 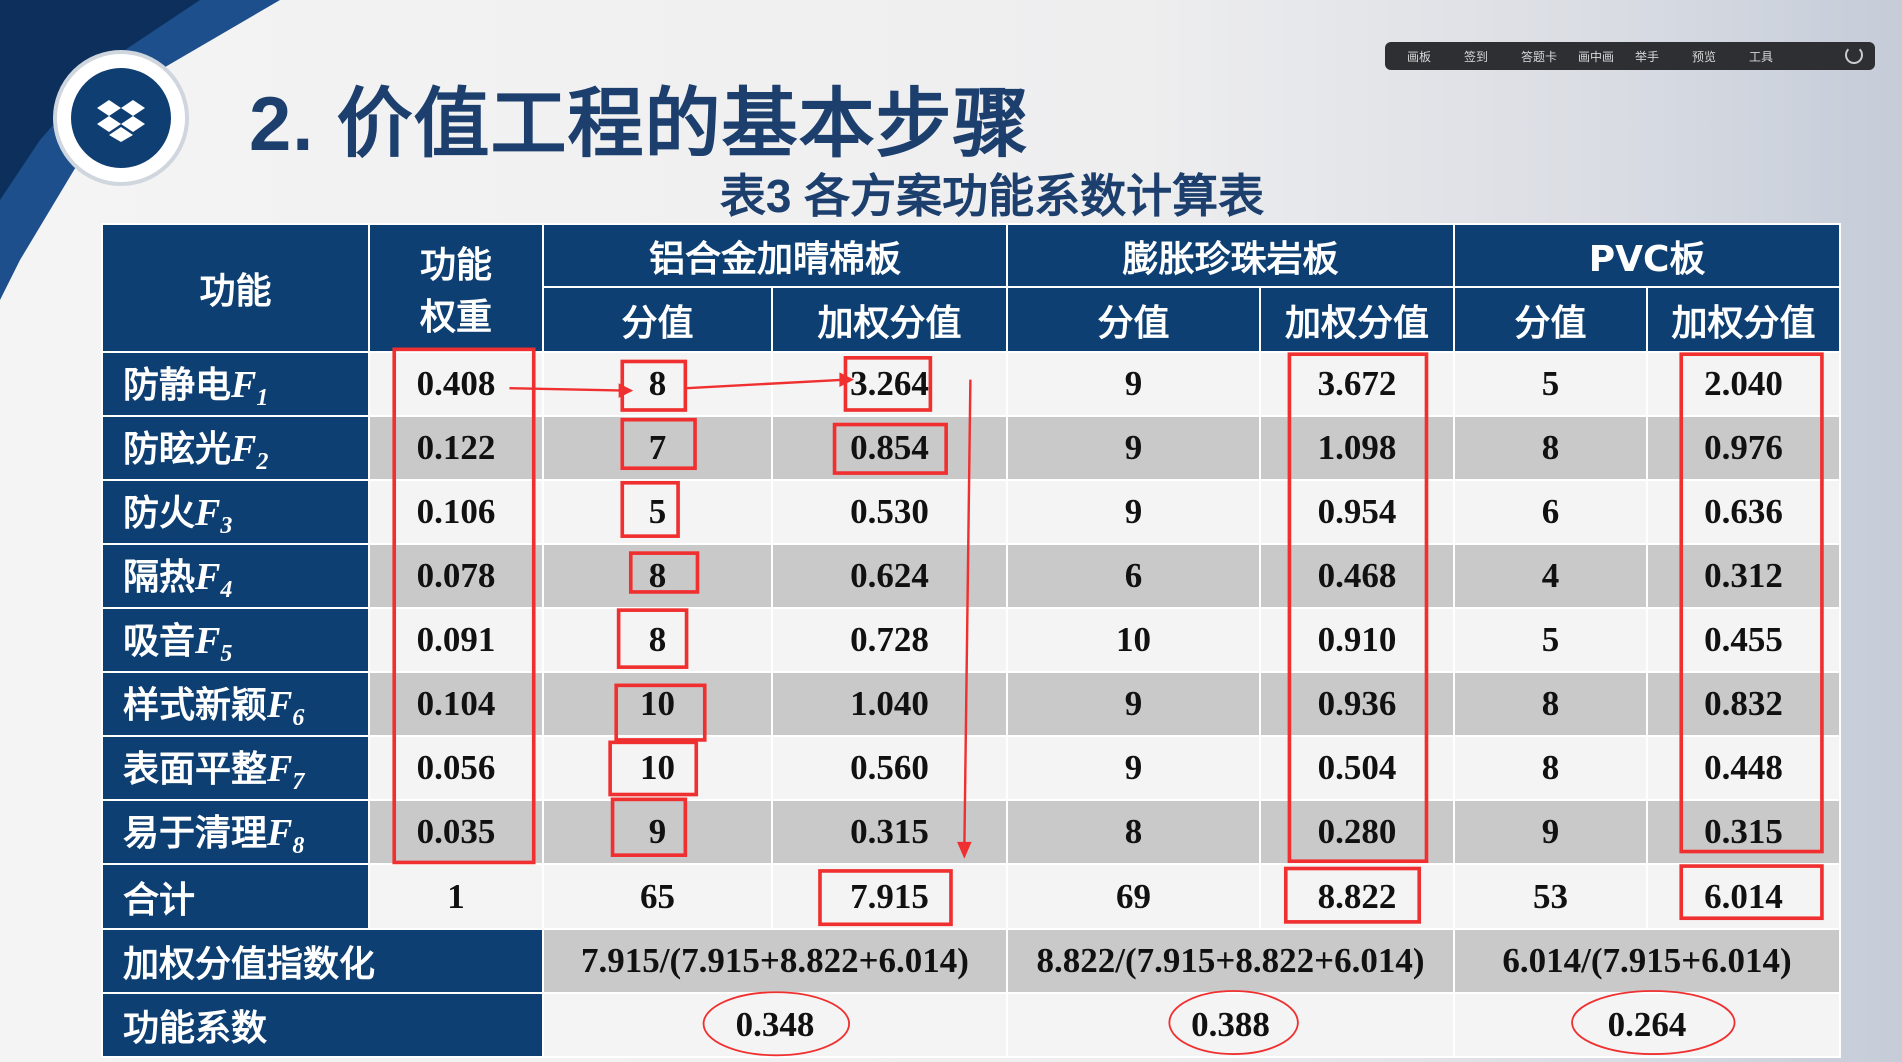 I want to click on label-text: 样式新颖, so click(x=195, y=705).